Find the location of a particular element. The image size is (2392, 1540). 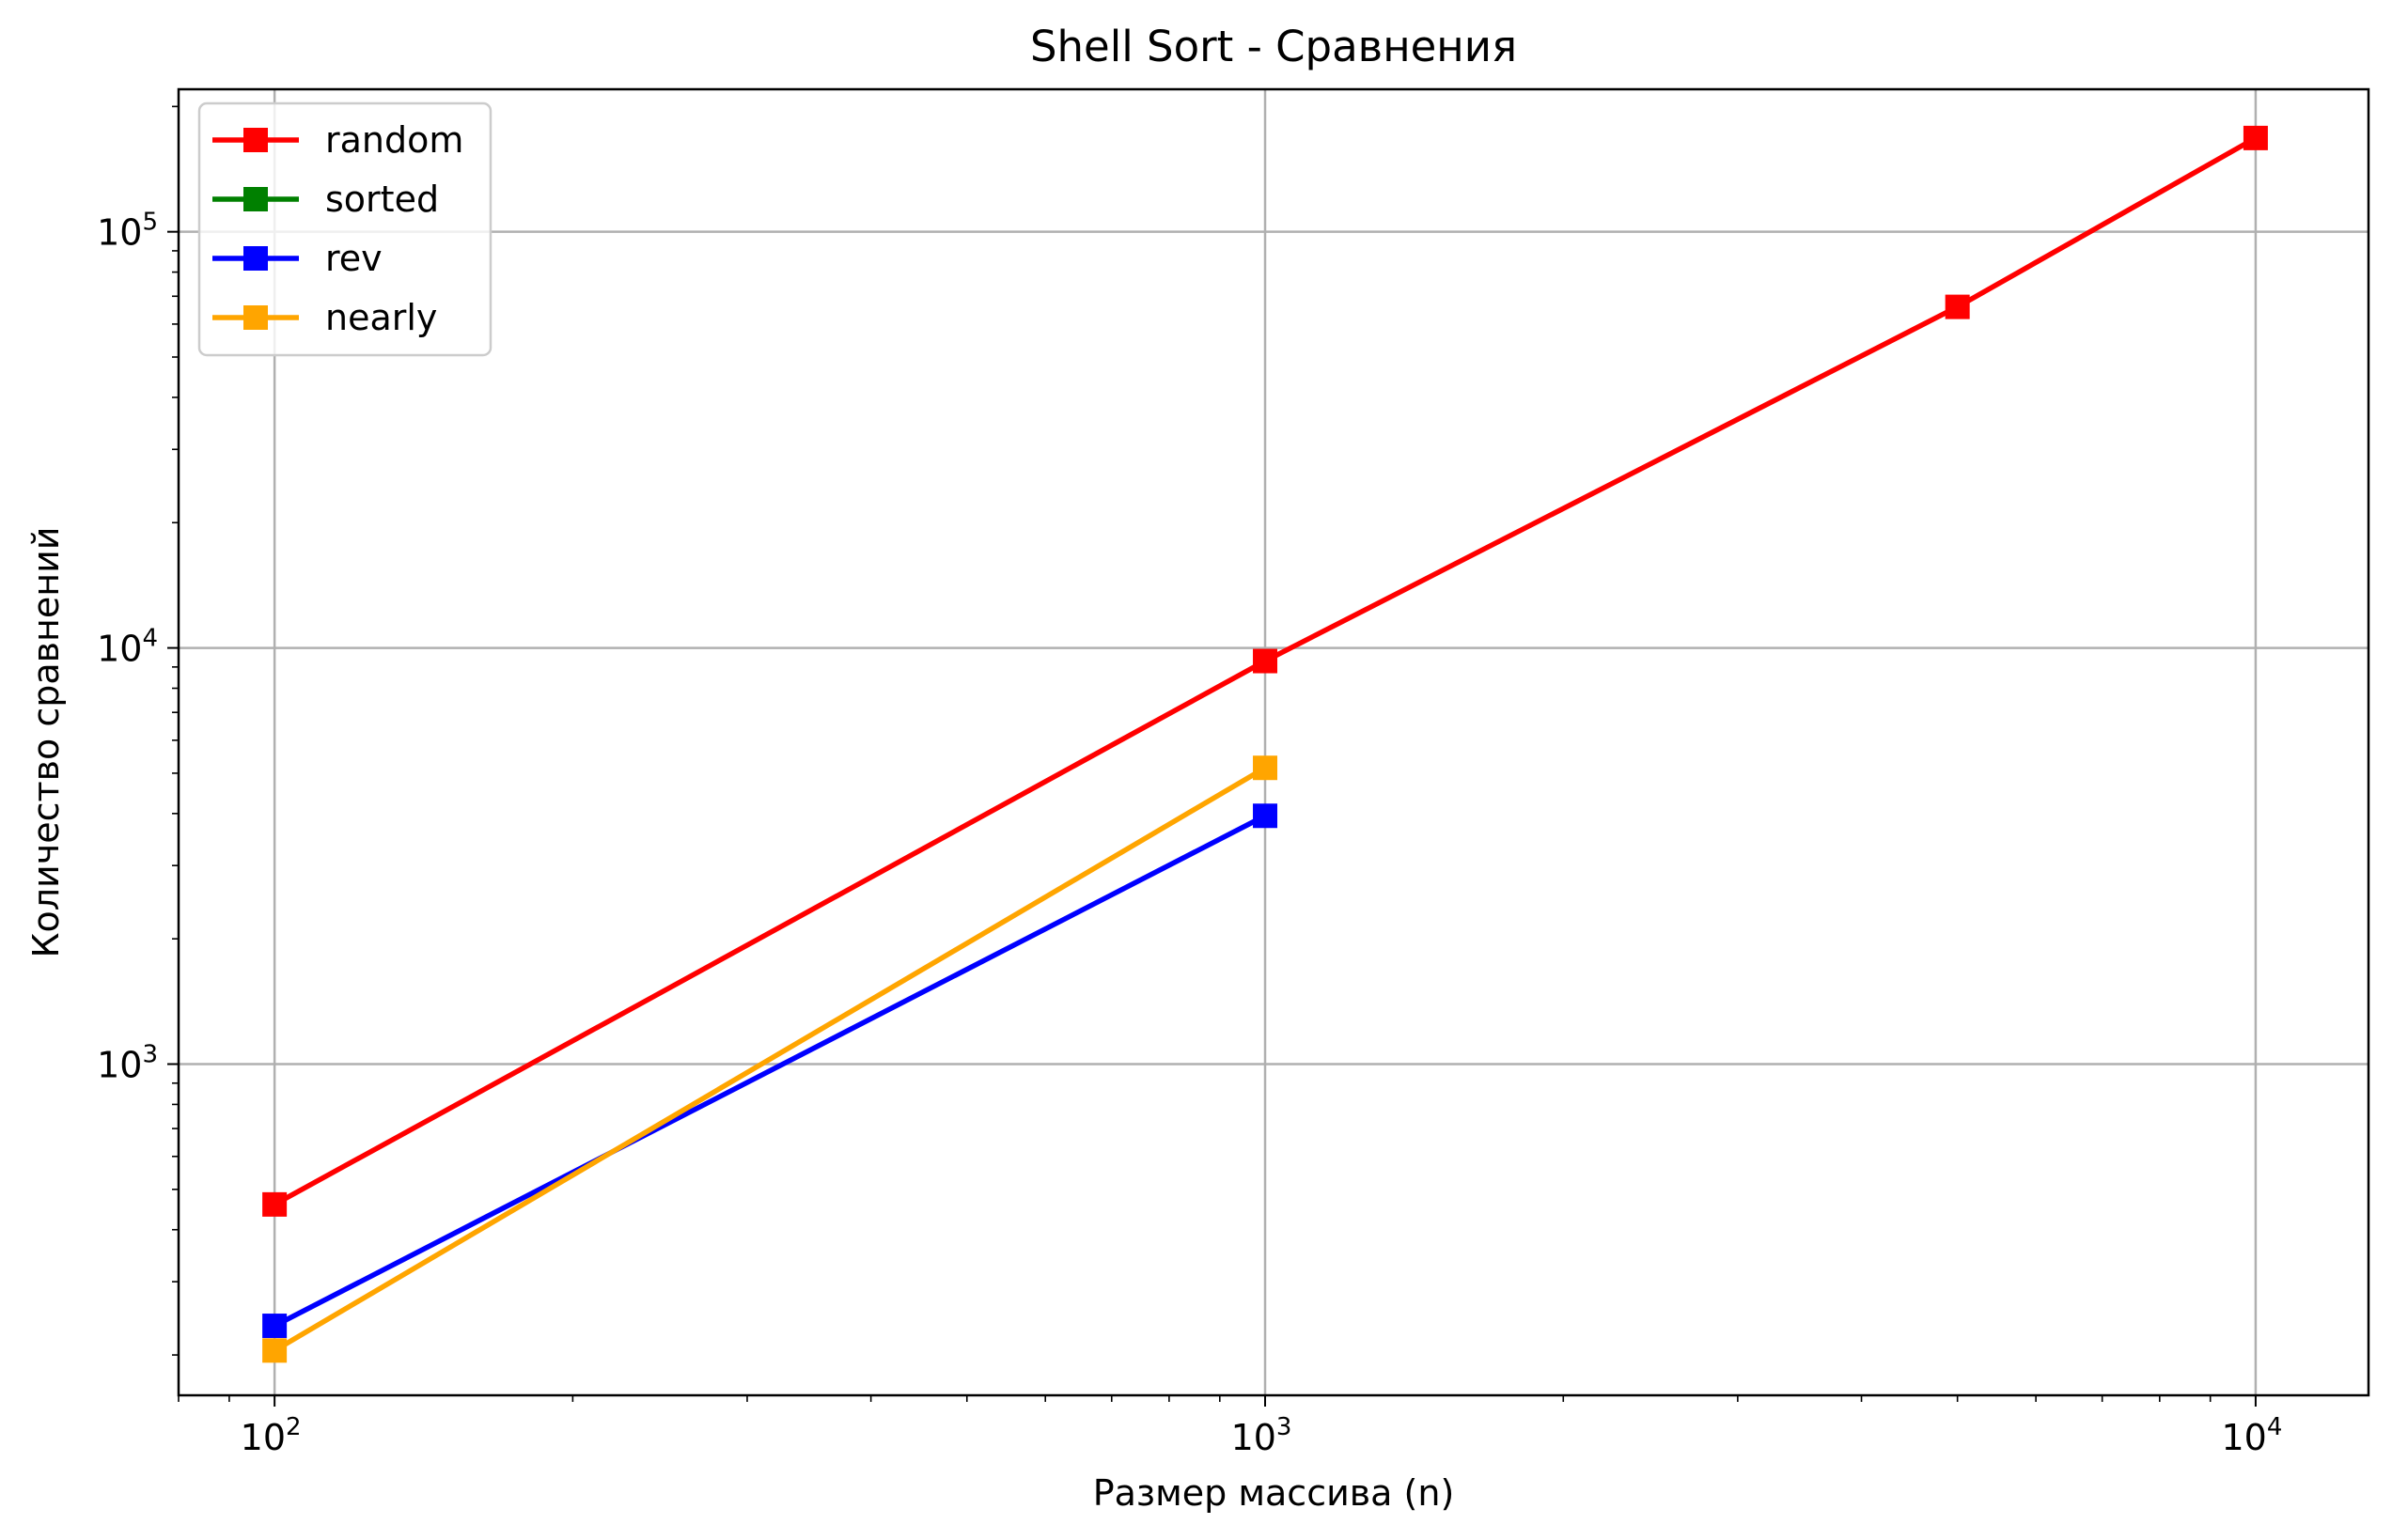

x-tick-label: 10⁴ is located at coordinates (2251, 1435).